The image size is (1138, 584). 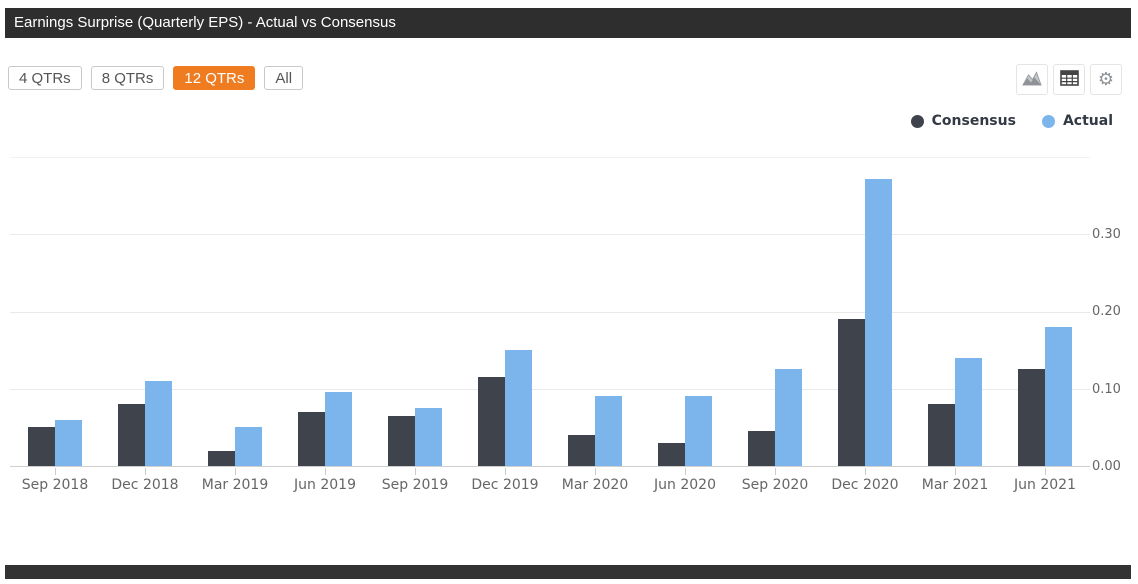 I want to click on area-chart-view-button, so click(x=1032, y=79).